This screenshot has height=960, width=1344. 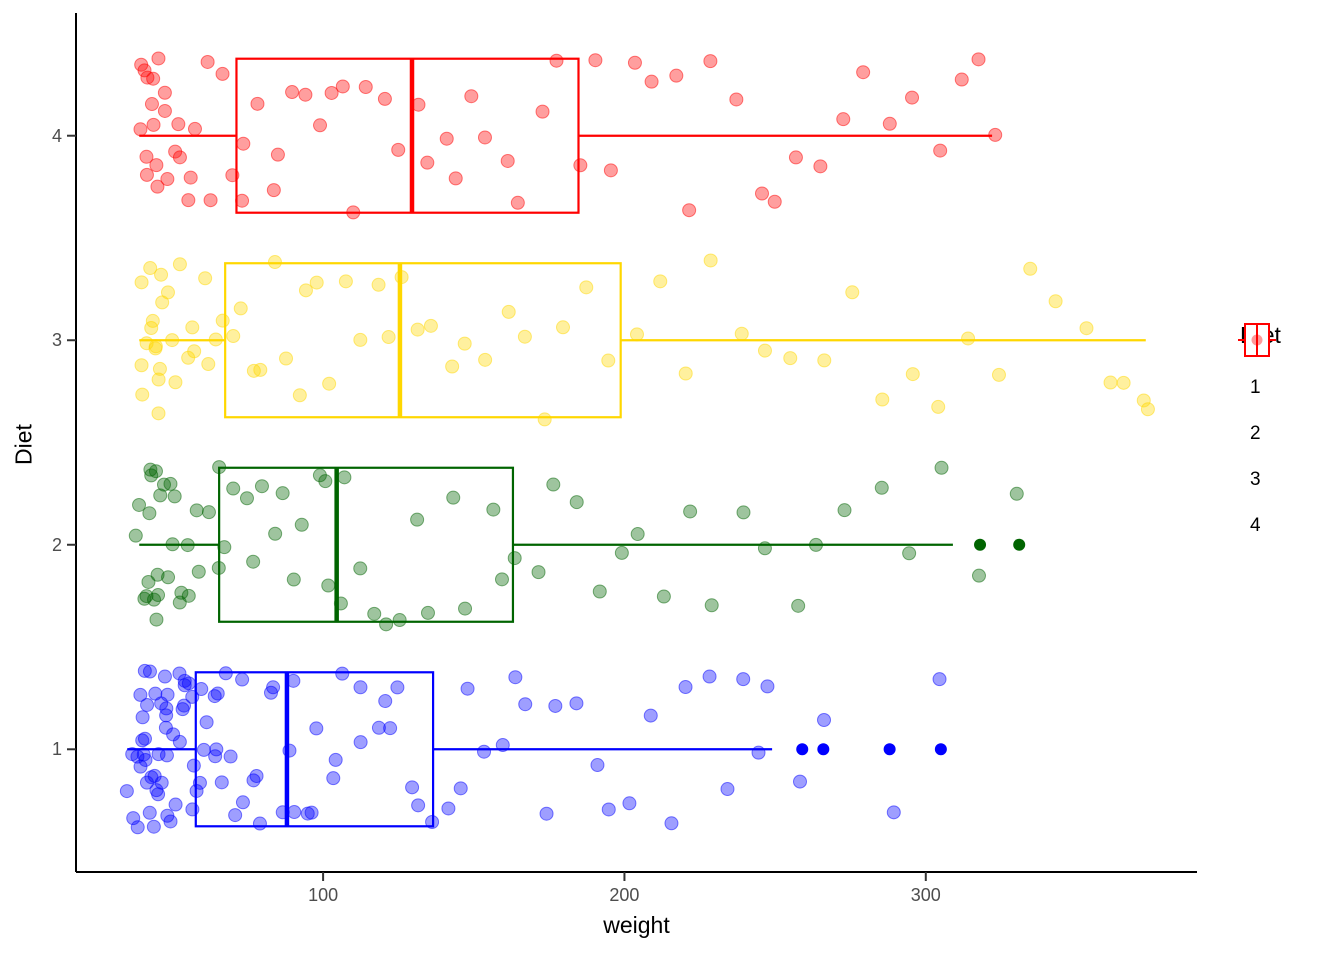 I want to click on legend-label: 4, so click(x=1255, y=525).